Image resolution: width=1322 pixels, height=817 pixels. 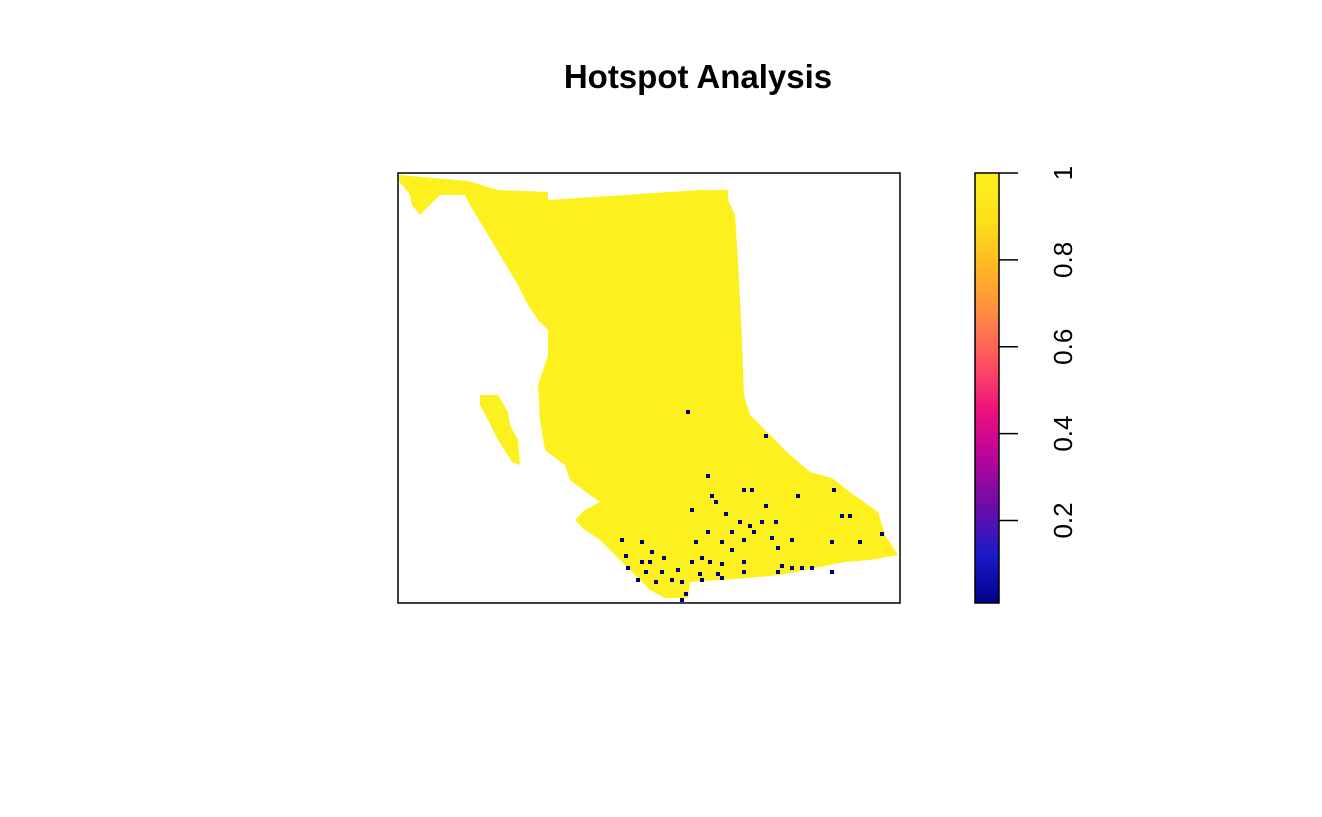 I want to click on chart-title: Hotspot Analysis, so click(x=698, y=76).